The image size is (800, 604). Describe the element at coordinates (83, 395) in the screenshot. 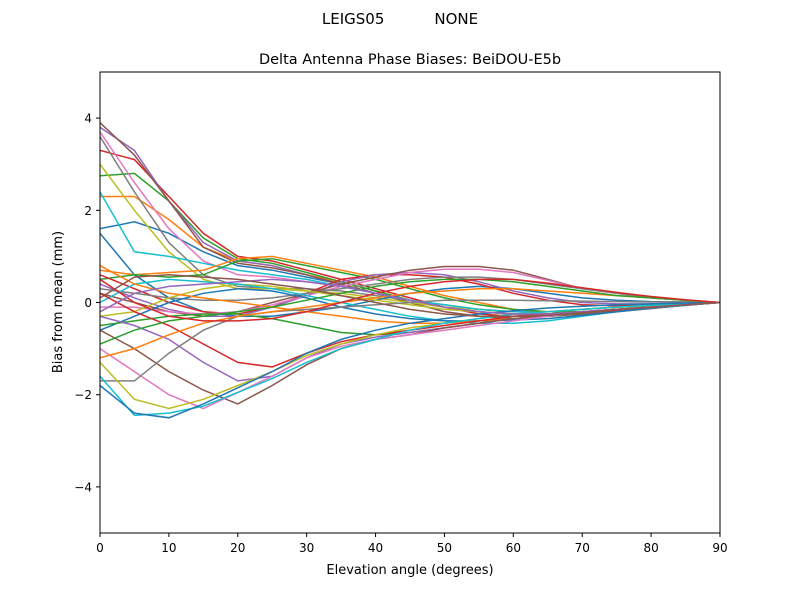

I see `y-tick-label: −2` at that location.